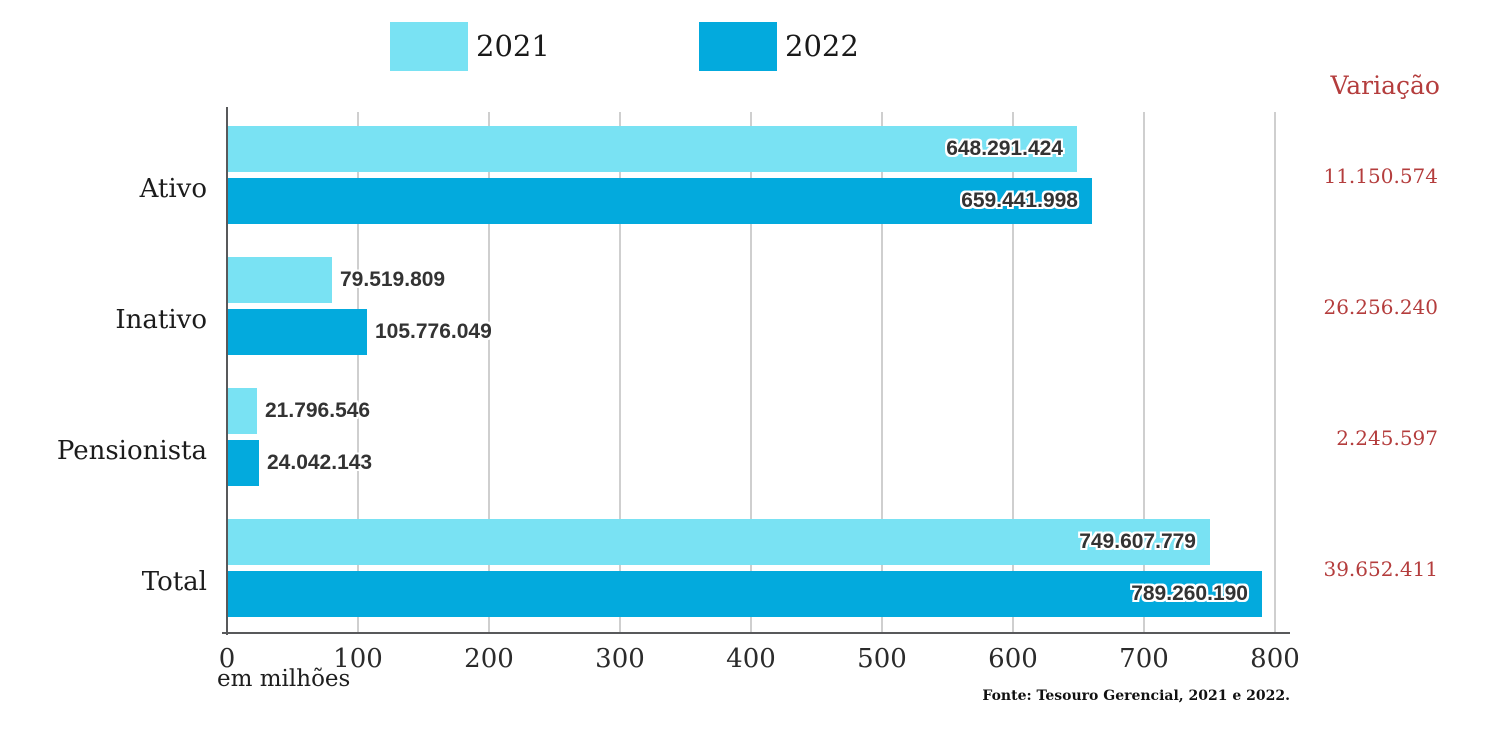 The height and width of the screenshot is (753, 1500). What do you see at coordinates (1019, 200) in the screenshot?
I see `bar-value-label-ativo-2022: 659.441.998` at bounding box center [1019, 200].